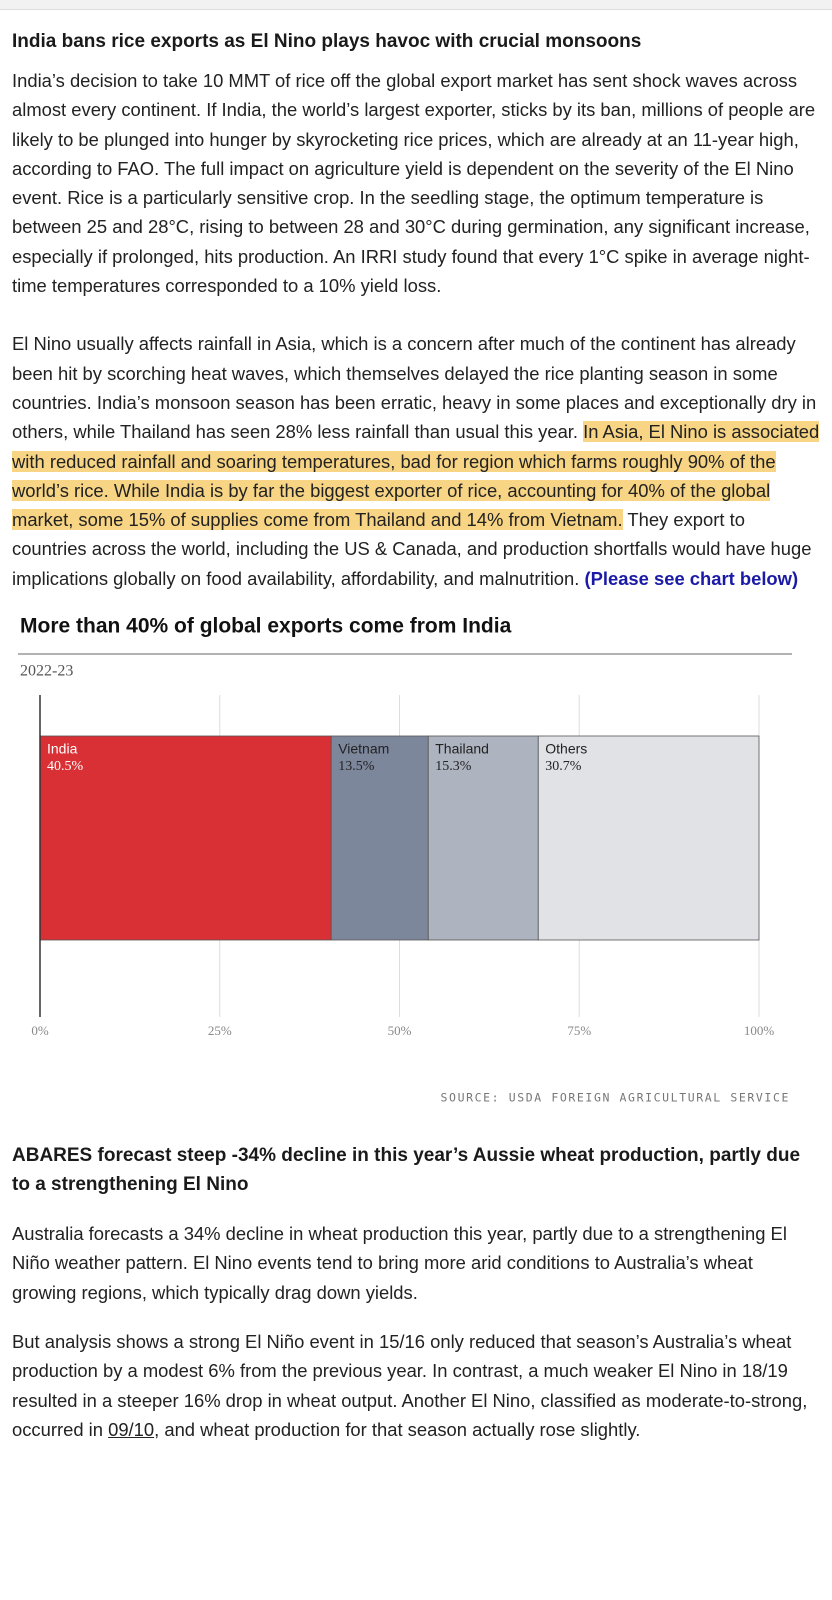 The image size is (832, 1600). Describe the element at coordinates (62, 749) in the screenshot. I see `segment-name: India` at that location.